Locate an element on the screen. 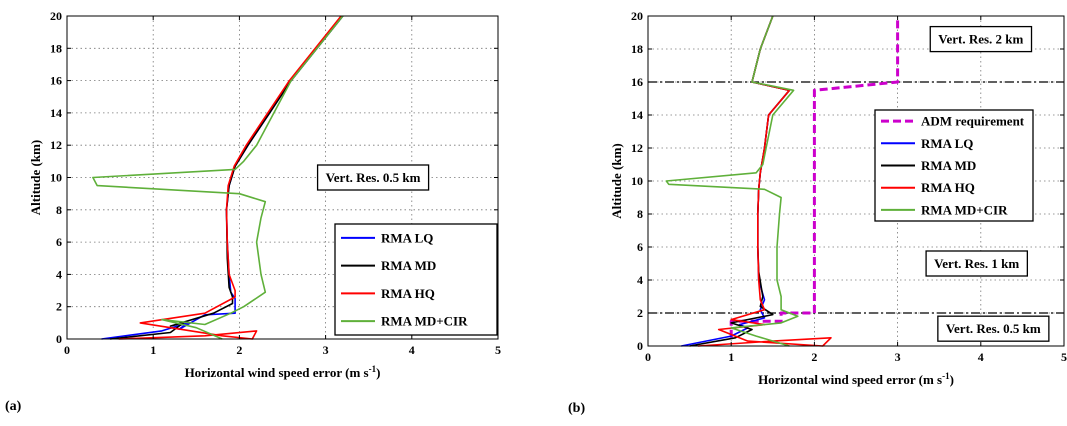 The width and height of the screenshot is (1067, 426). legend-box is located at coordinates (416, 279).